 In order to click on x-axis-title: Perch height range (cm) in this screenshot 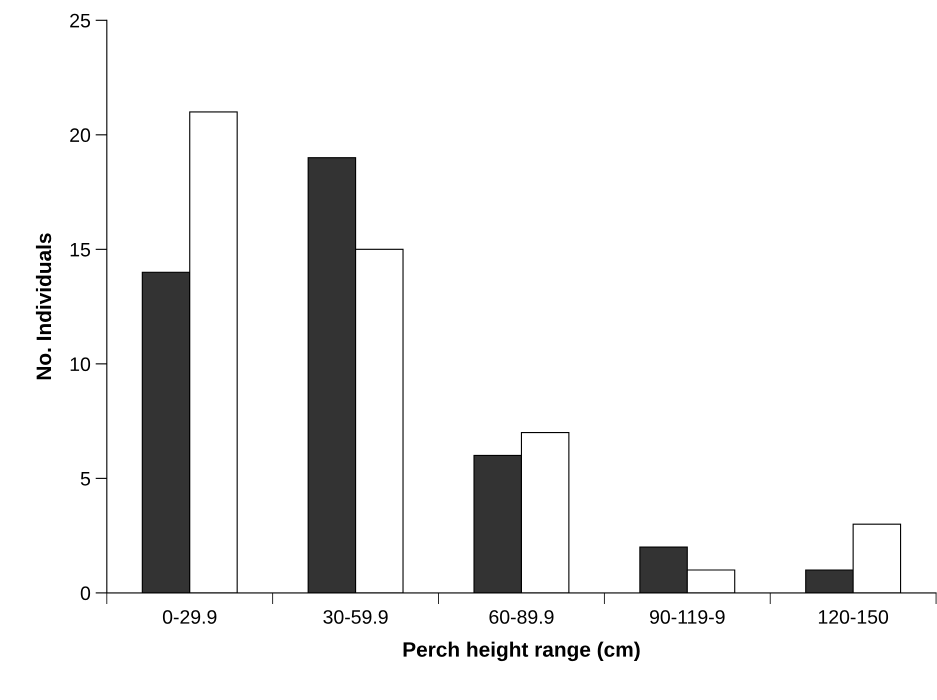, I will do `click(522, 652)`.